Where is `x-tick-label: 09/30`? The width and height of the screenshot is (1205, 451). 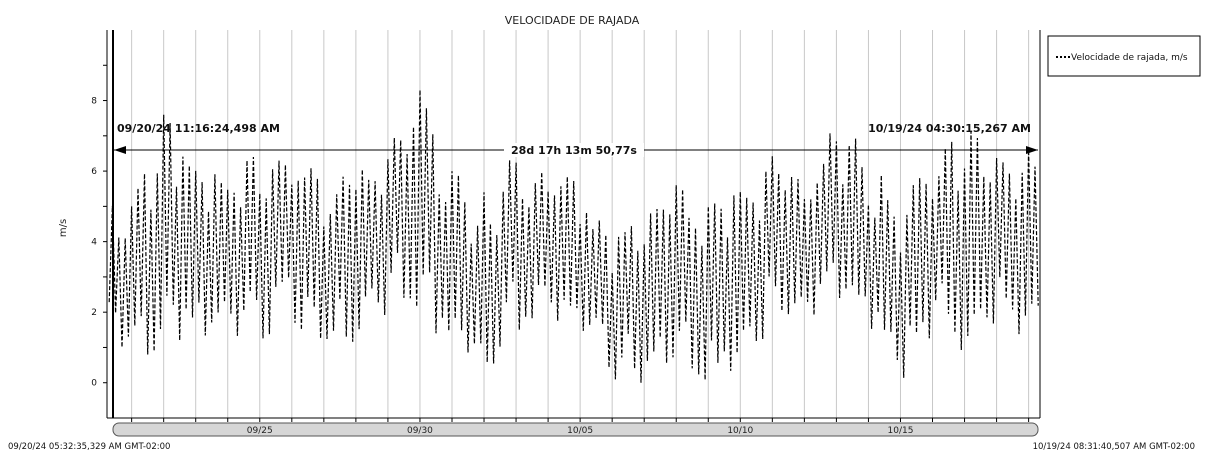
x-tick-label: 09/30 is located at coordinates (420, 431).